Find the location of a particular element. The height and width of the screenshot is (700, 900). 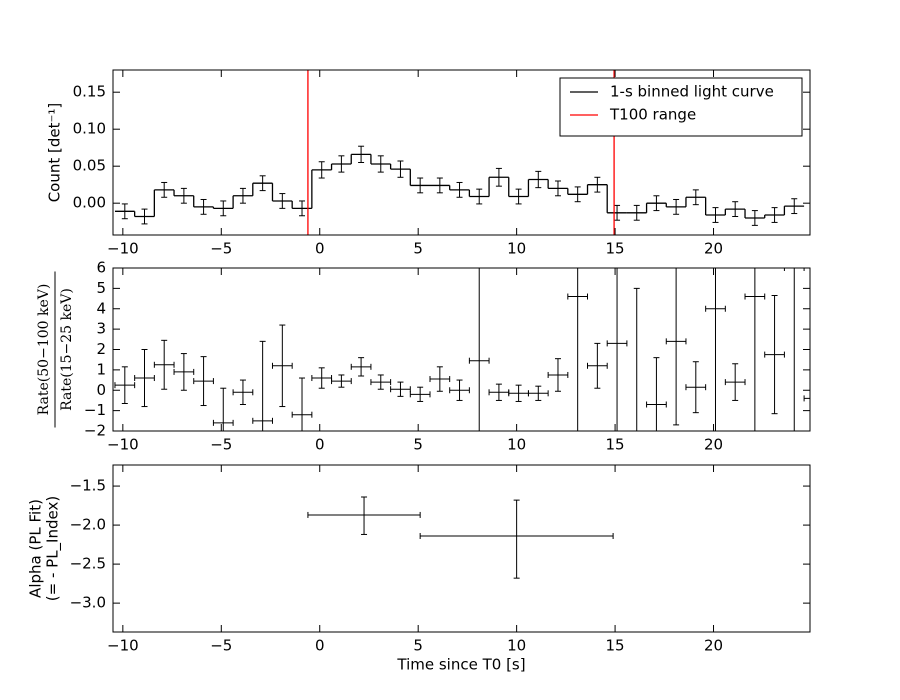

y-tick-label: −2.0 is located at coordinates (88, 525).